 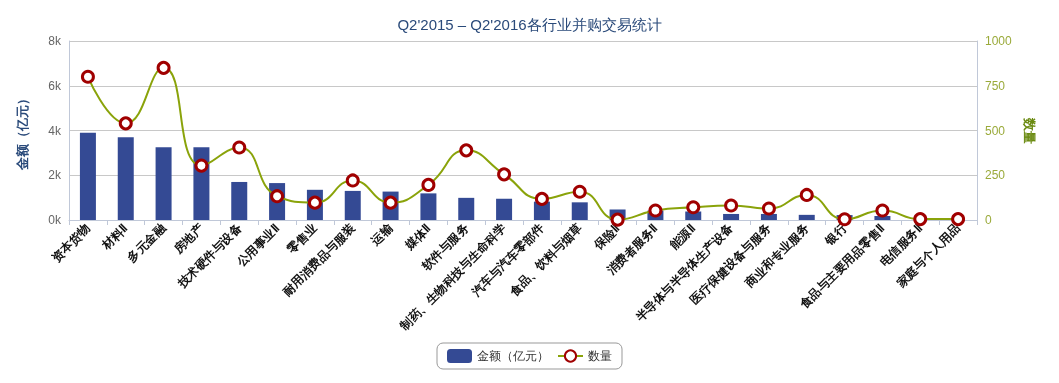 What do you see at coordinates (22, 131) in the screenshot?
I see `y-axis-title: 金额（亿元）` at bounding box center [22, 131].